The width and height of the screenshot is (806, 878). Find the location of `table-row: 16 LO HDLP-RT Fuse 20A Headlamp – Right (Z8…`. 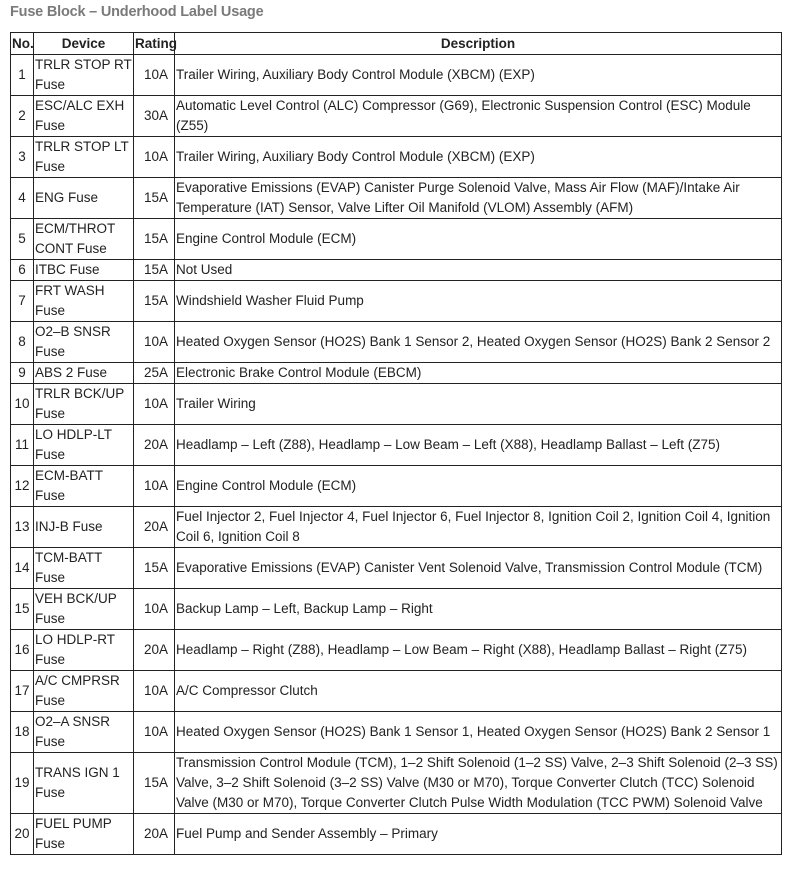

table-row: 16 LO HDLP-RT Fuse 20A Headlamp – Right (Z8… is located at coordinates (396, 650).